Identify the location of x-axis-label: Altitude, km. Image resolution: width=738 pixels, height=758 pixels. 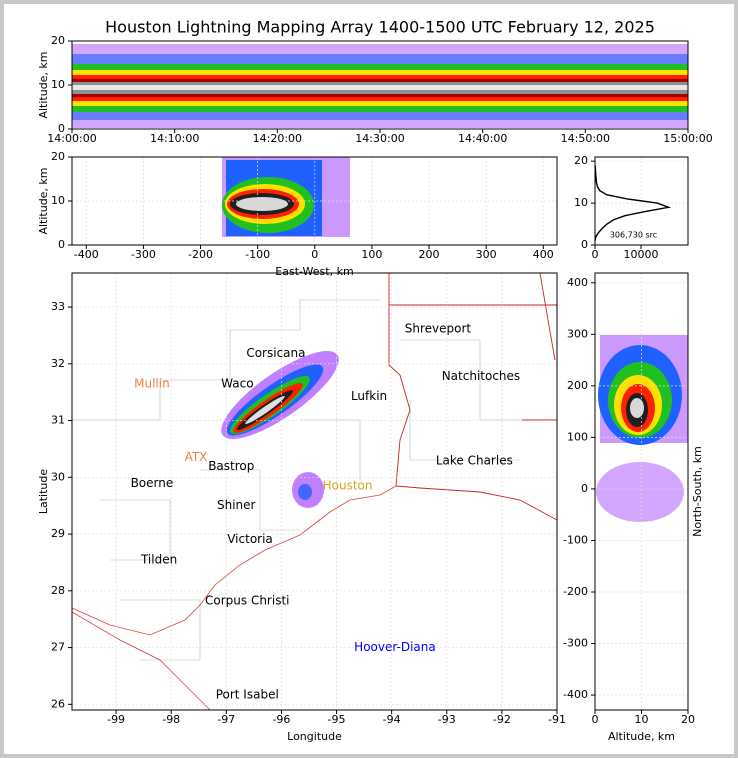
(641, 736).